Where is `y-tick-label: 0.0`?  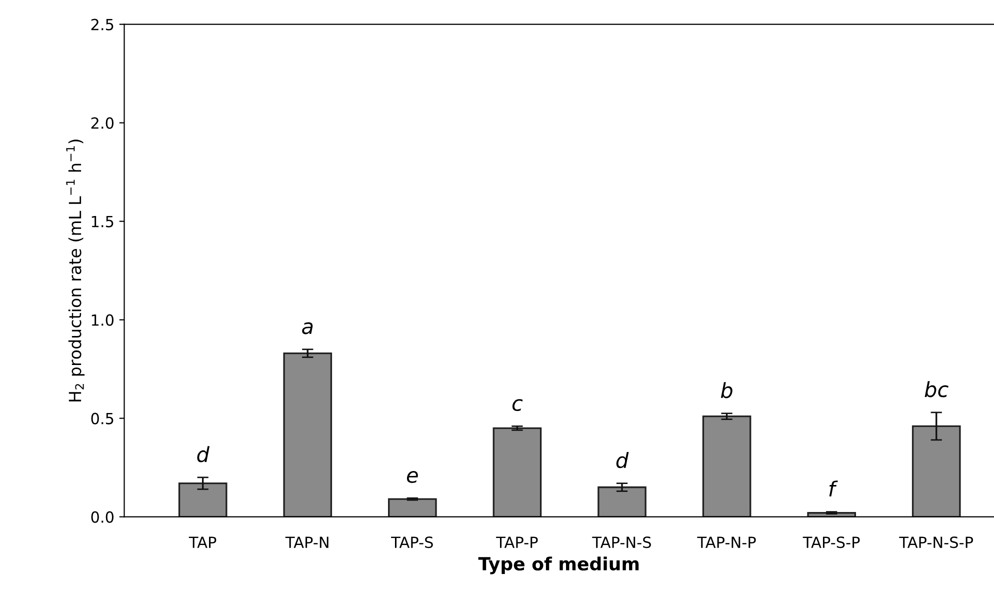
y-tick-label: 0.0 is located at coordinates (102, 517).